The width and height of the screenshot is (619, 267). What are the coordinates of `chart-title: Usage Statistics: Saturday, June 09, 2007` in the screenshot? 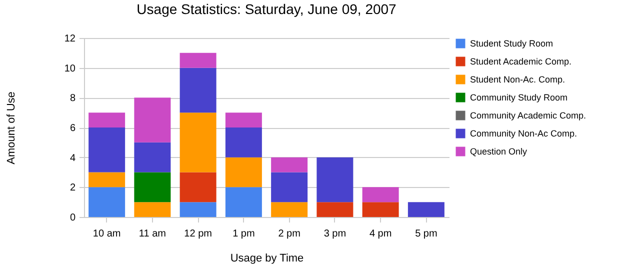 It's located at (266, 9).